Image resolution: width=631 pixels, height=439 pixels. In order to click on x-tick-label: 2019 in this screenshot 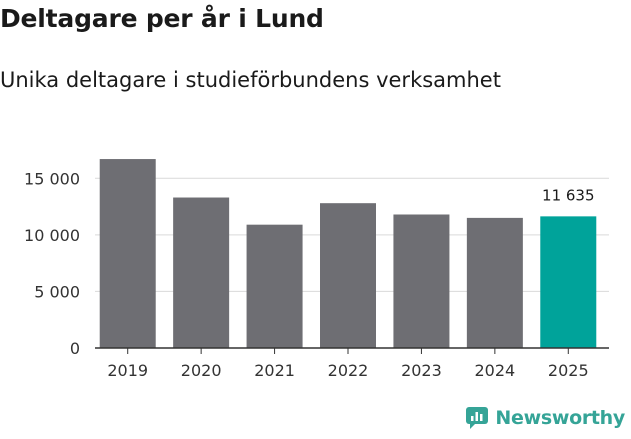, I will do `click(127, 370)`.